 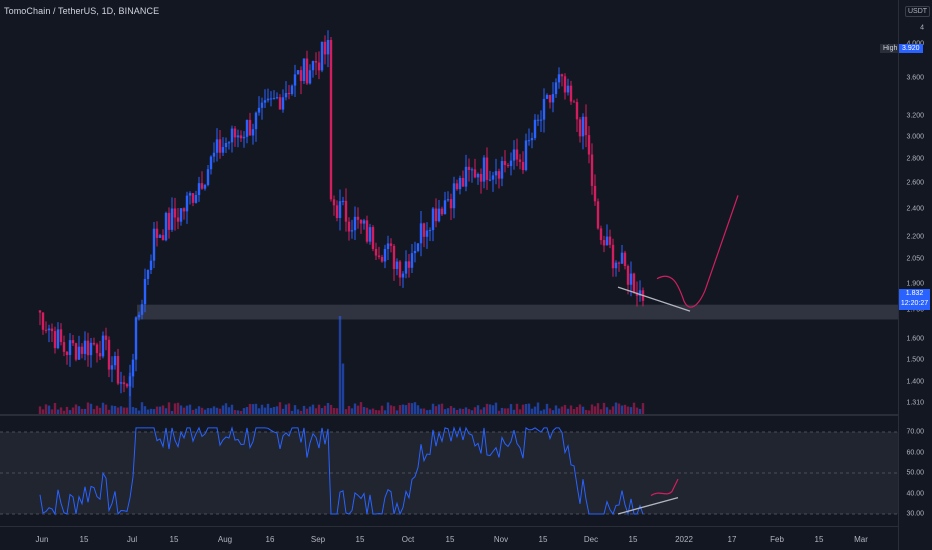 I want to click on projection-path, so click(x=697, y=251).